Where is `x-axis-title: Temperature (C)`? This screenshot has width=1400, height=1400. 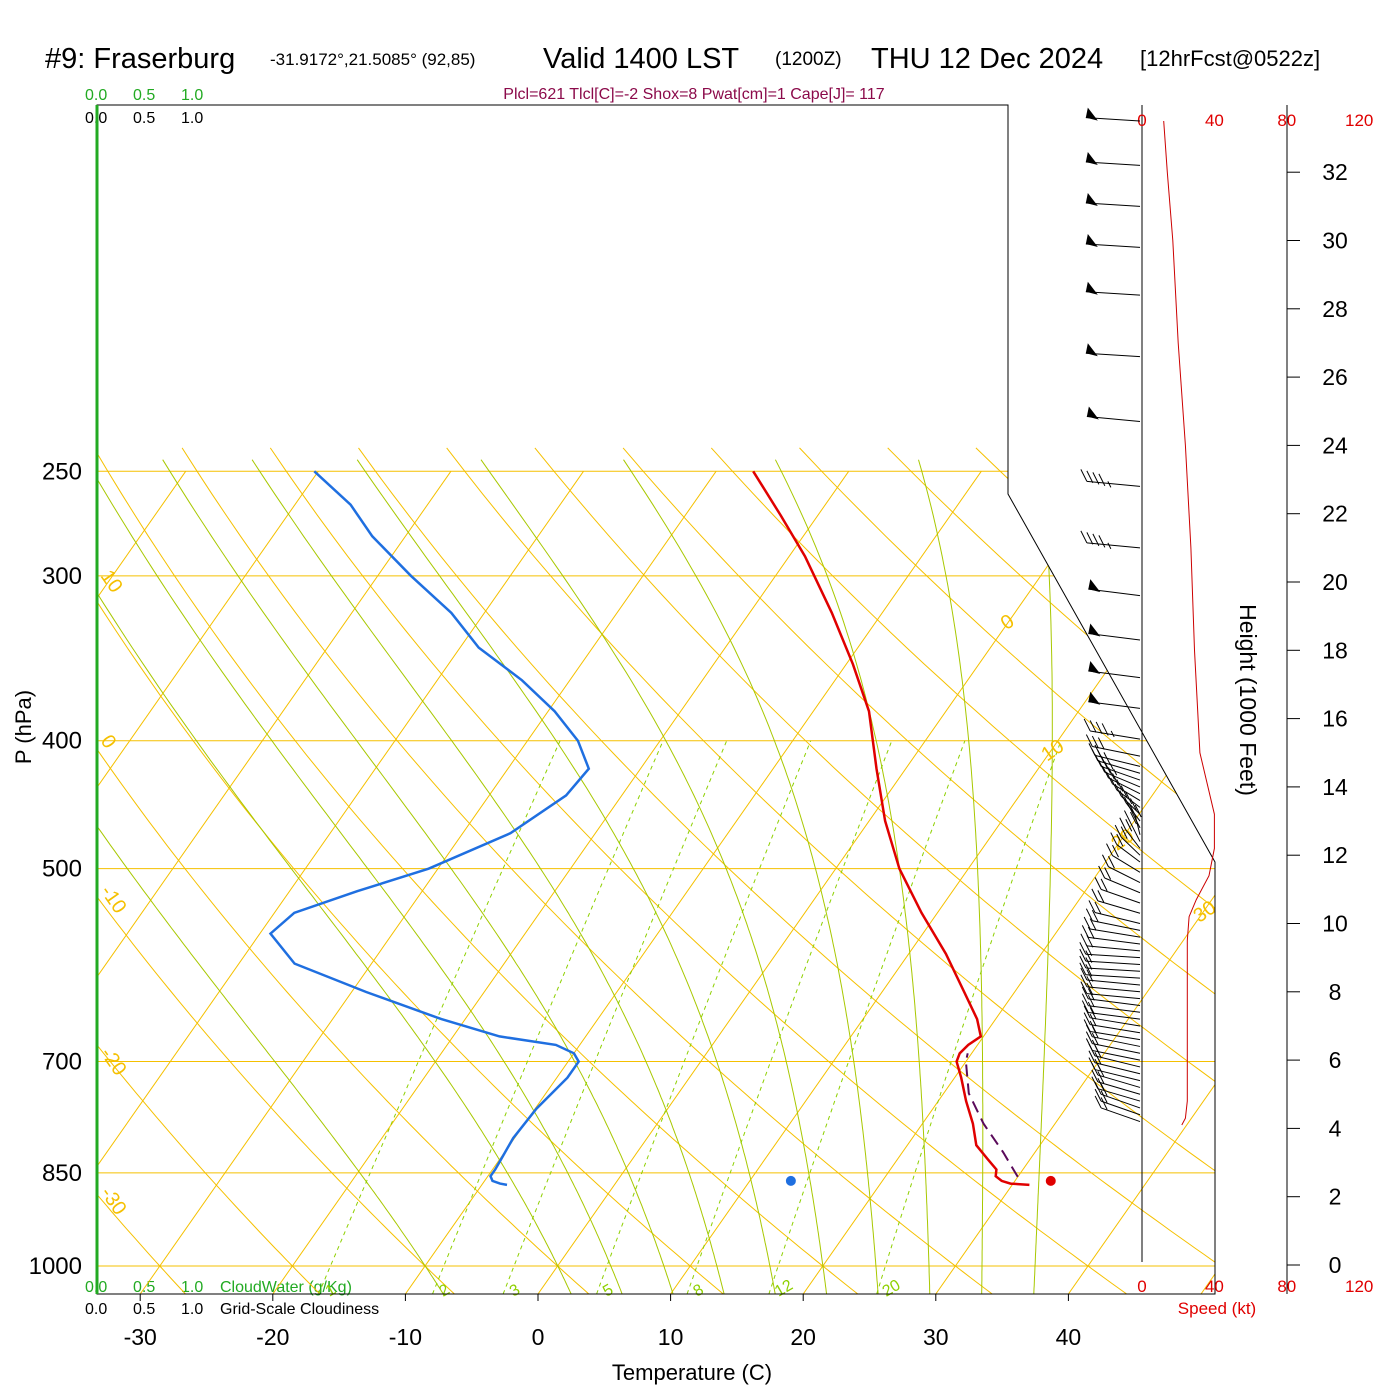 x-axis-title: Temperature (C) is located at coordinates (692, 1372).